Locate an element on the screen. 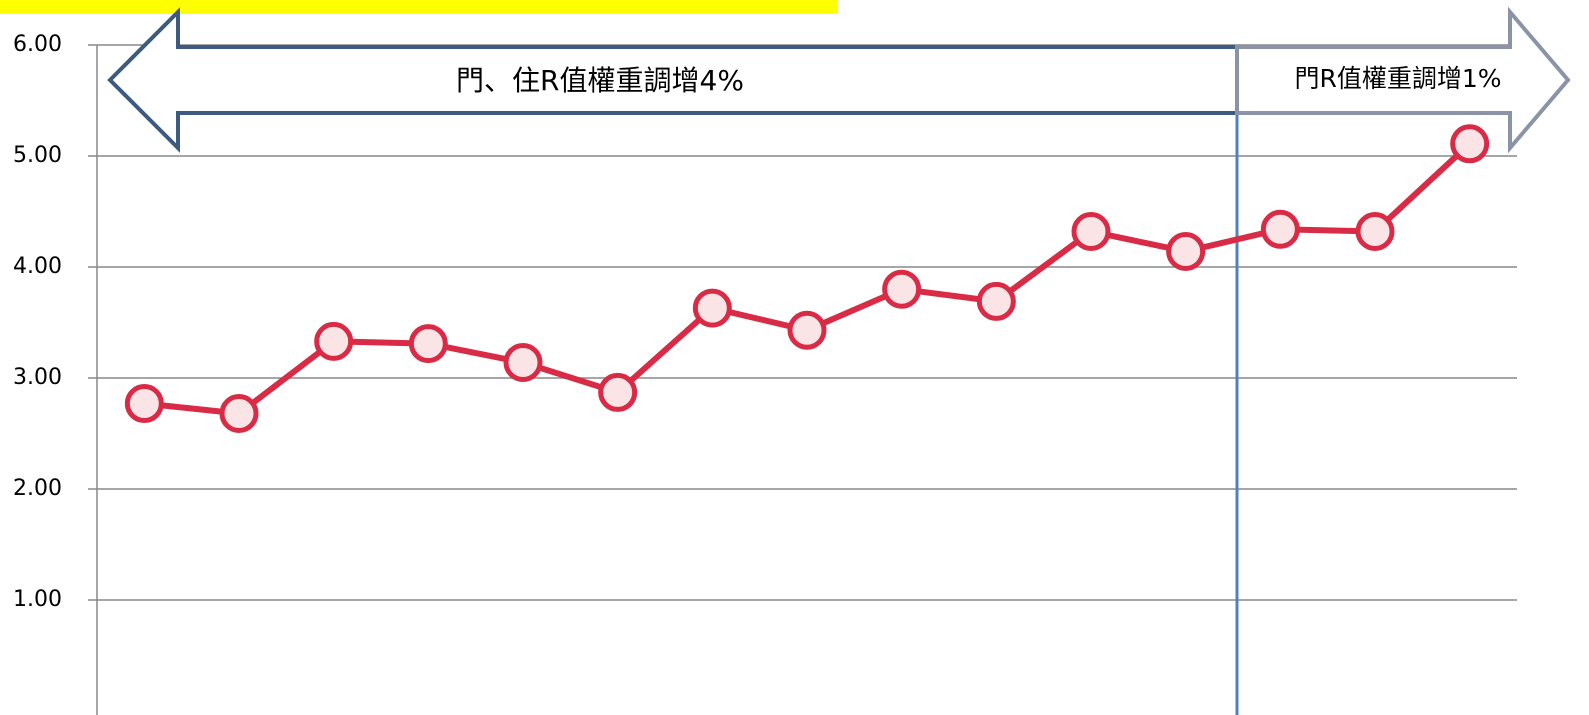  y-tick-label: 3.00 is located at coordinates (37, 377).